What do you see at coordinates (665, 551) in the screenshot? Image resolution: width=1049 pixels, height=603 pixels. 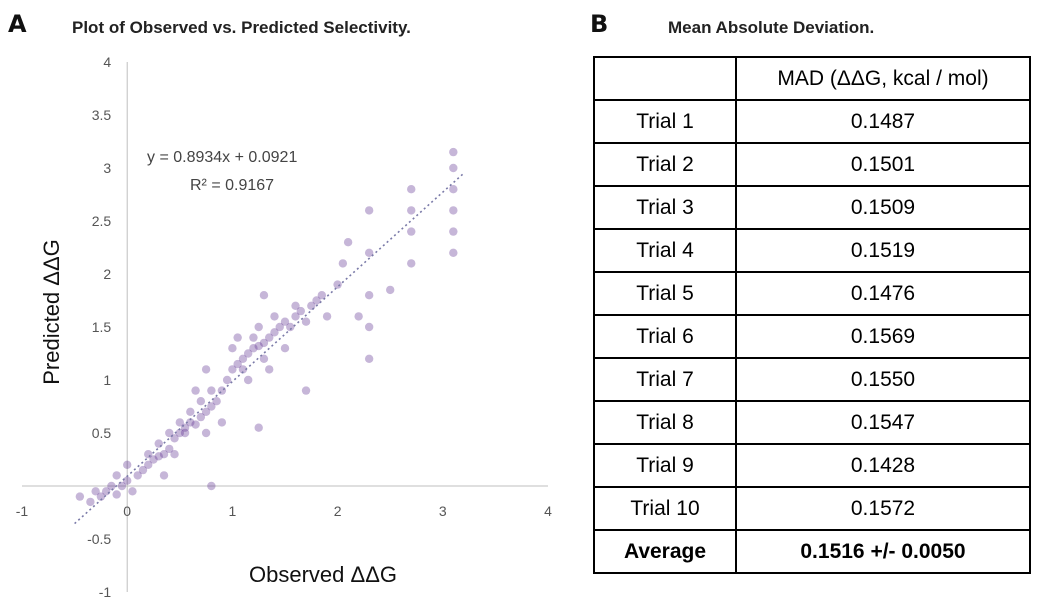 I see `average-label: Average` at bounding box center [665, 551].